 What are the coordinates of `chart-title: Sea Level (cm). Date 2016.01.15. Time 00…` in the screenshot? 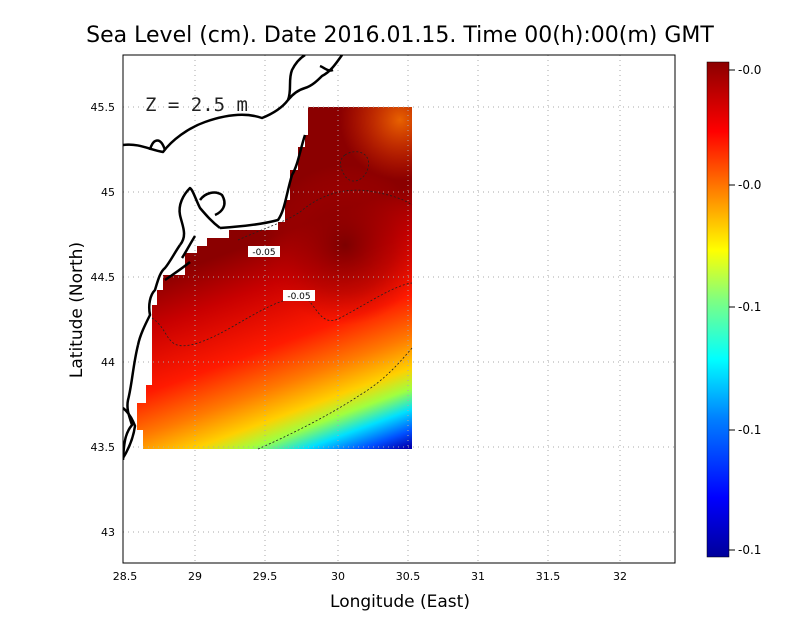 It's located at (400, 35).